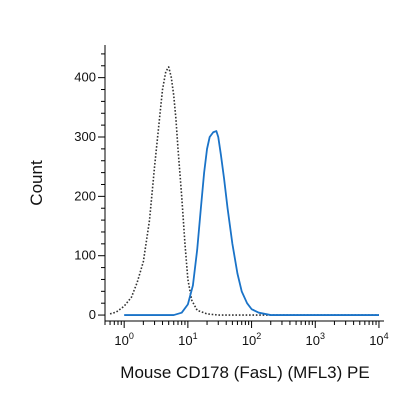 The width and height of the screenshot is (405, 400). What do you see at coordinates (131, 336) in the screenshot?
I see `x-tick-label-exponent: 0` at bounding box center [131, 336].